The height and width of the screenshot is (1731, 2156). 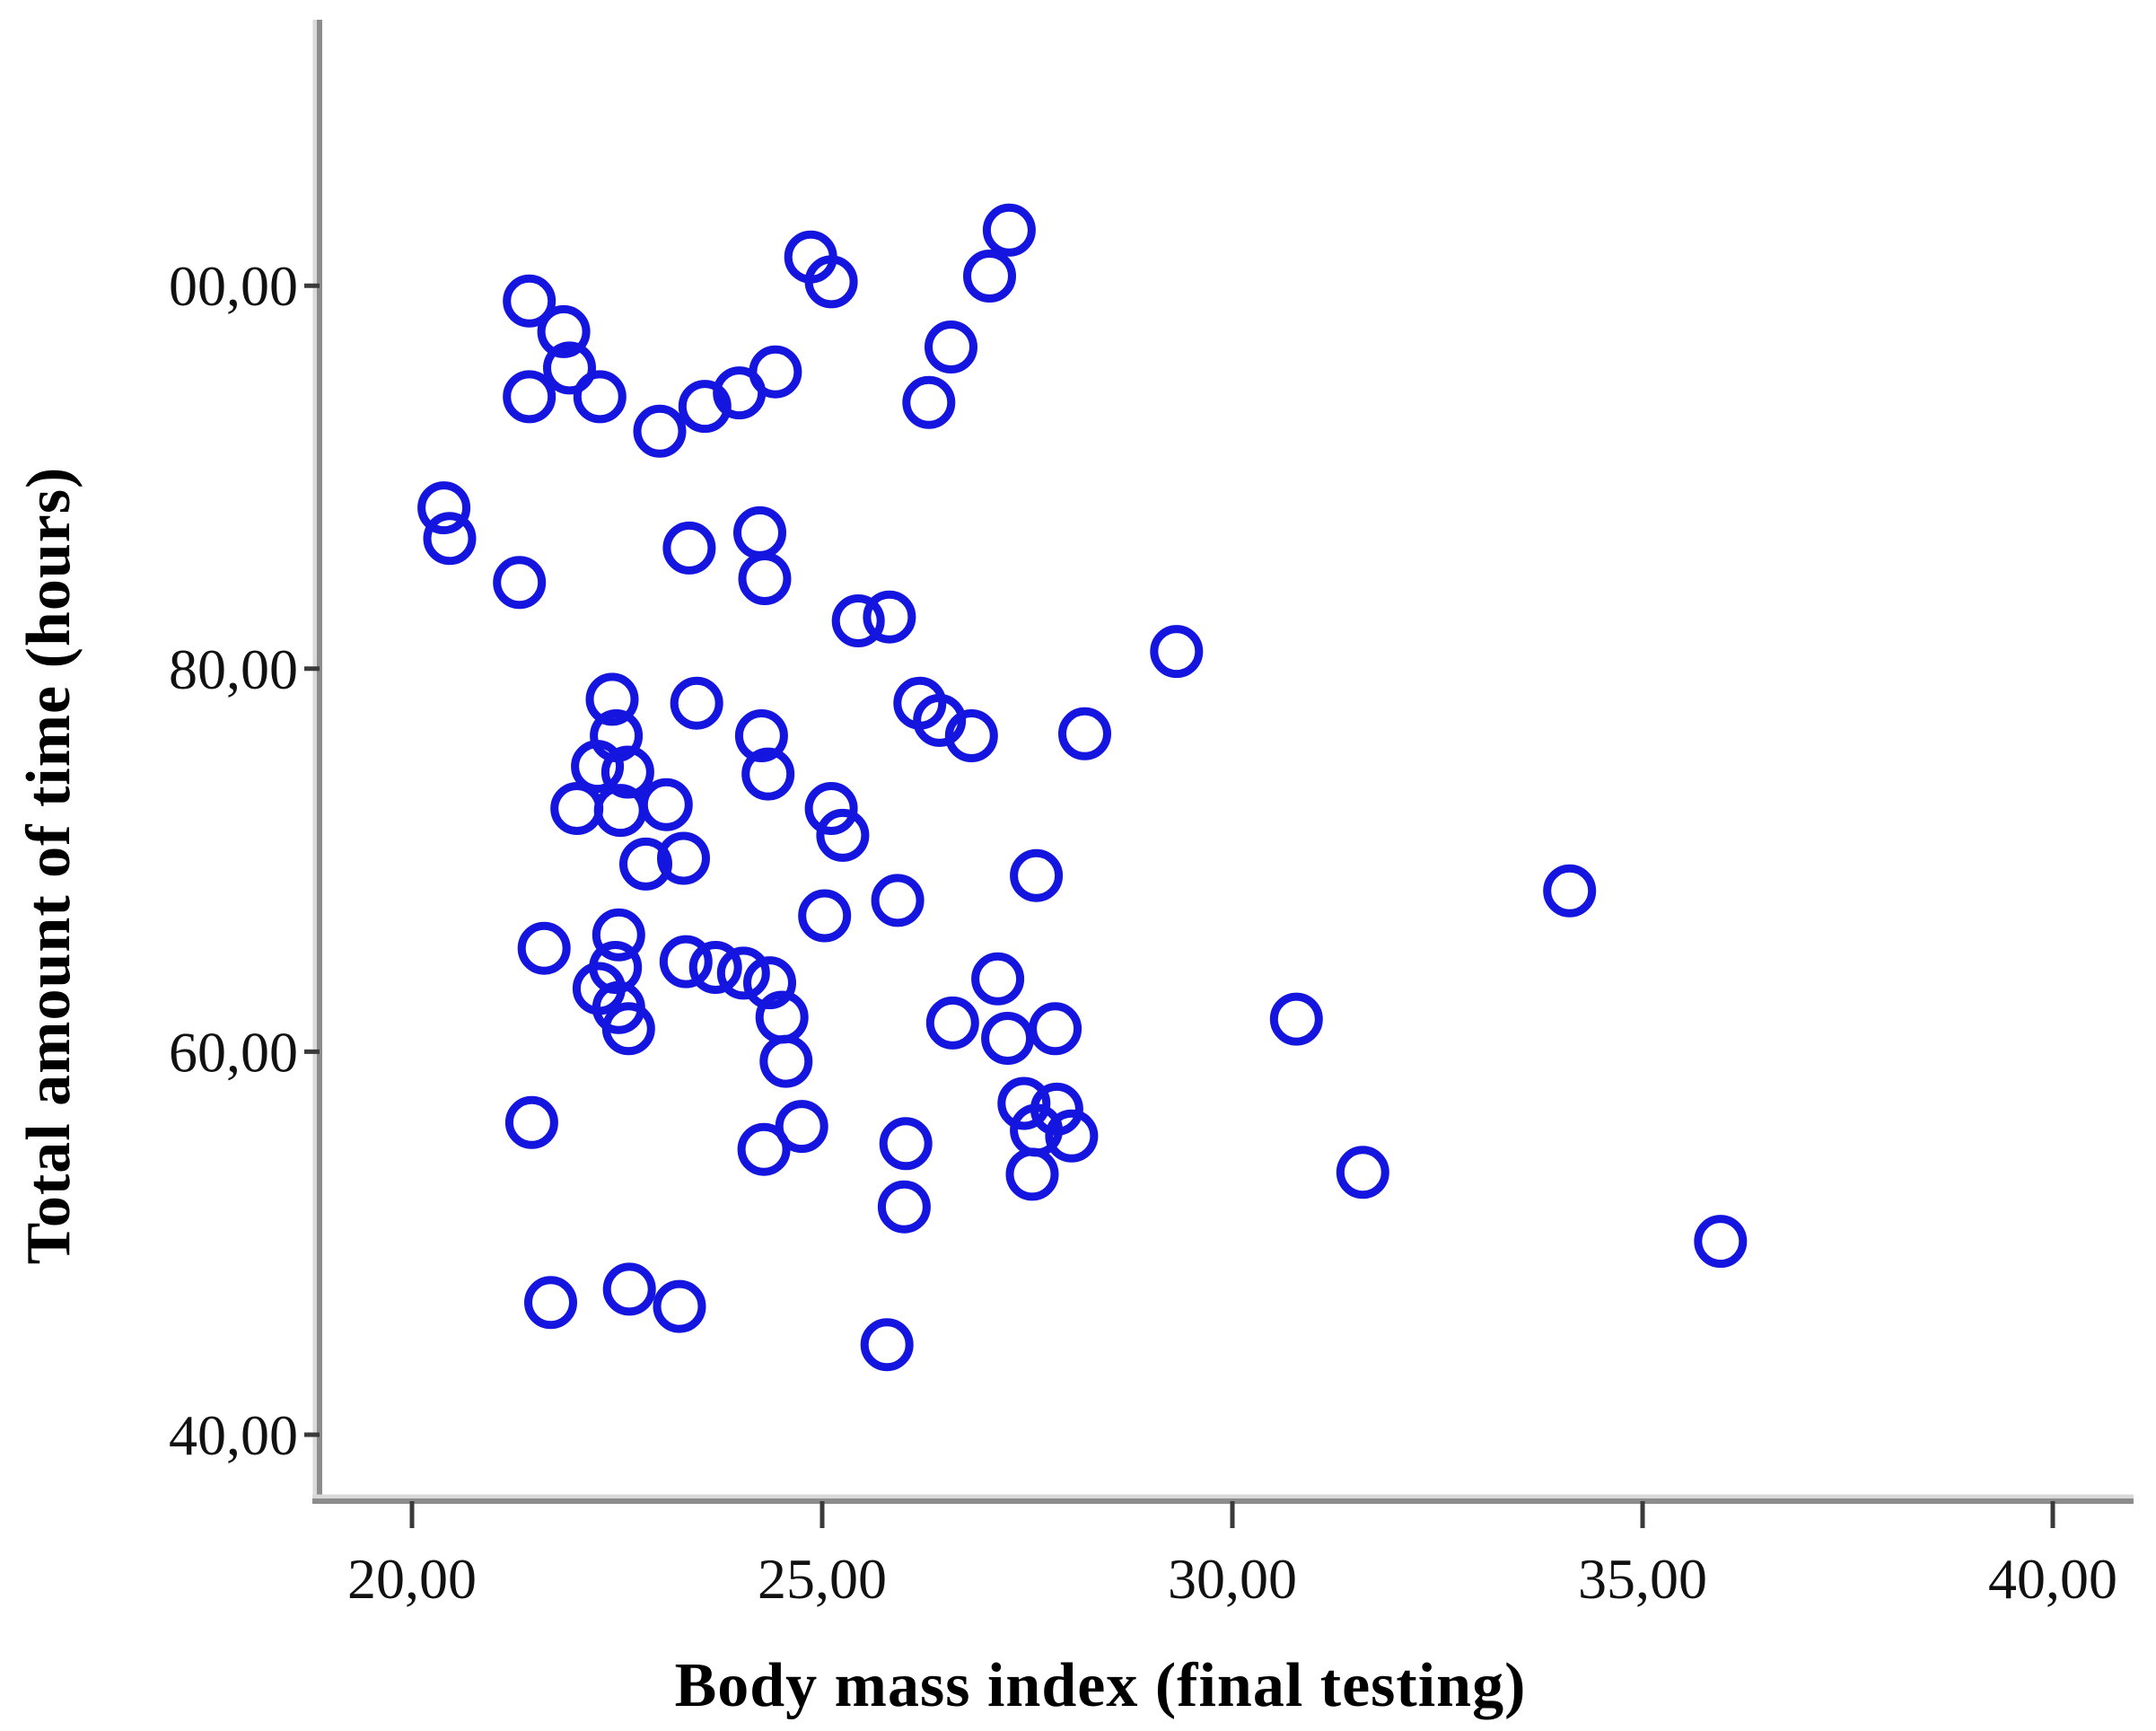 I want to click on y-axis-title-text: Total amount of time (hours), so click(x=48, y=866).